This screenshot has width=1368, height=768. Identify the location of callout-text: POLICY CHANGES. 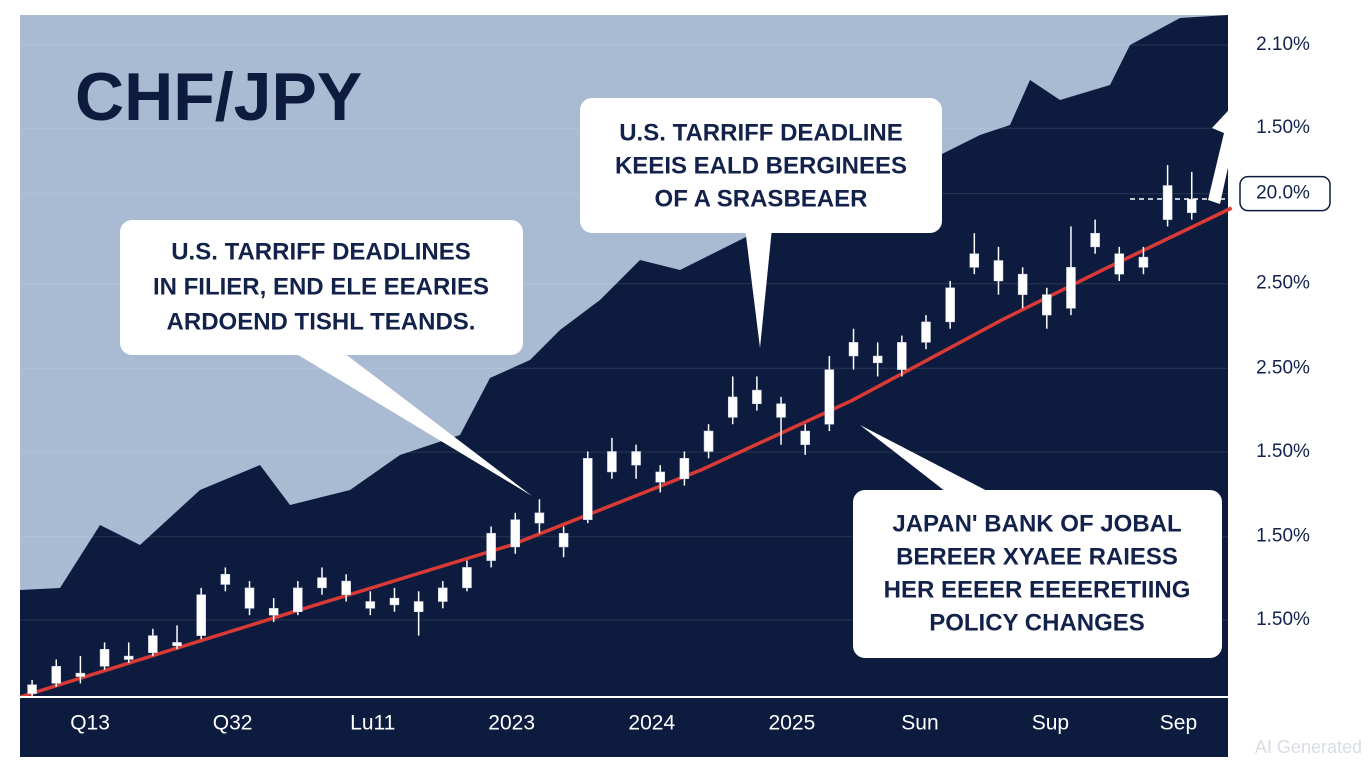
(1037, 622).